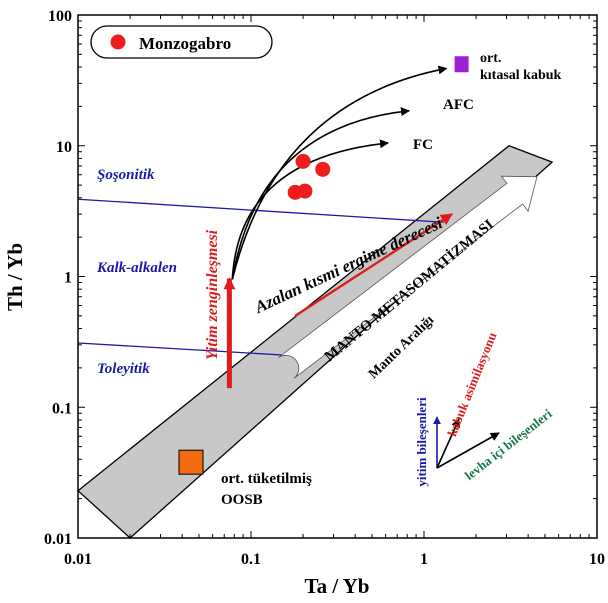 Image resolution: width=608 pixels, height=603 pixels. What do you see at coordinates (68, 278) in the screenshot?
I see `y-tick-label: 1` at bounding box center [68, 278].